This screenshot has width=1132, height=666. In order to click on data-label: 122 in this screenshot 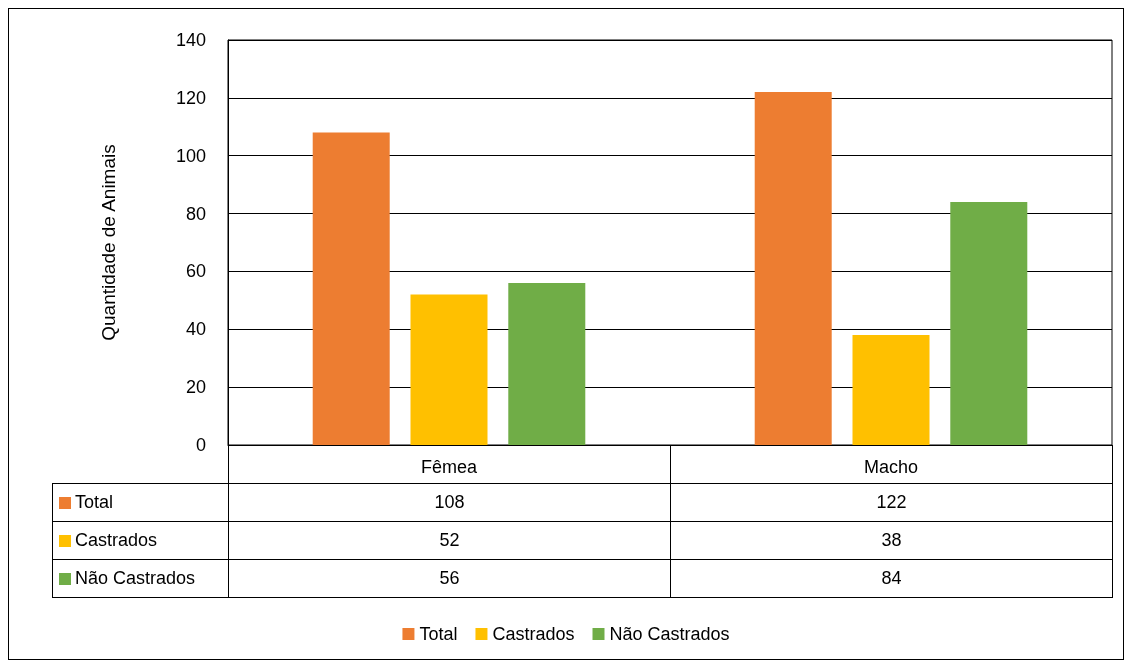, I will do `click(891, 502)`.